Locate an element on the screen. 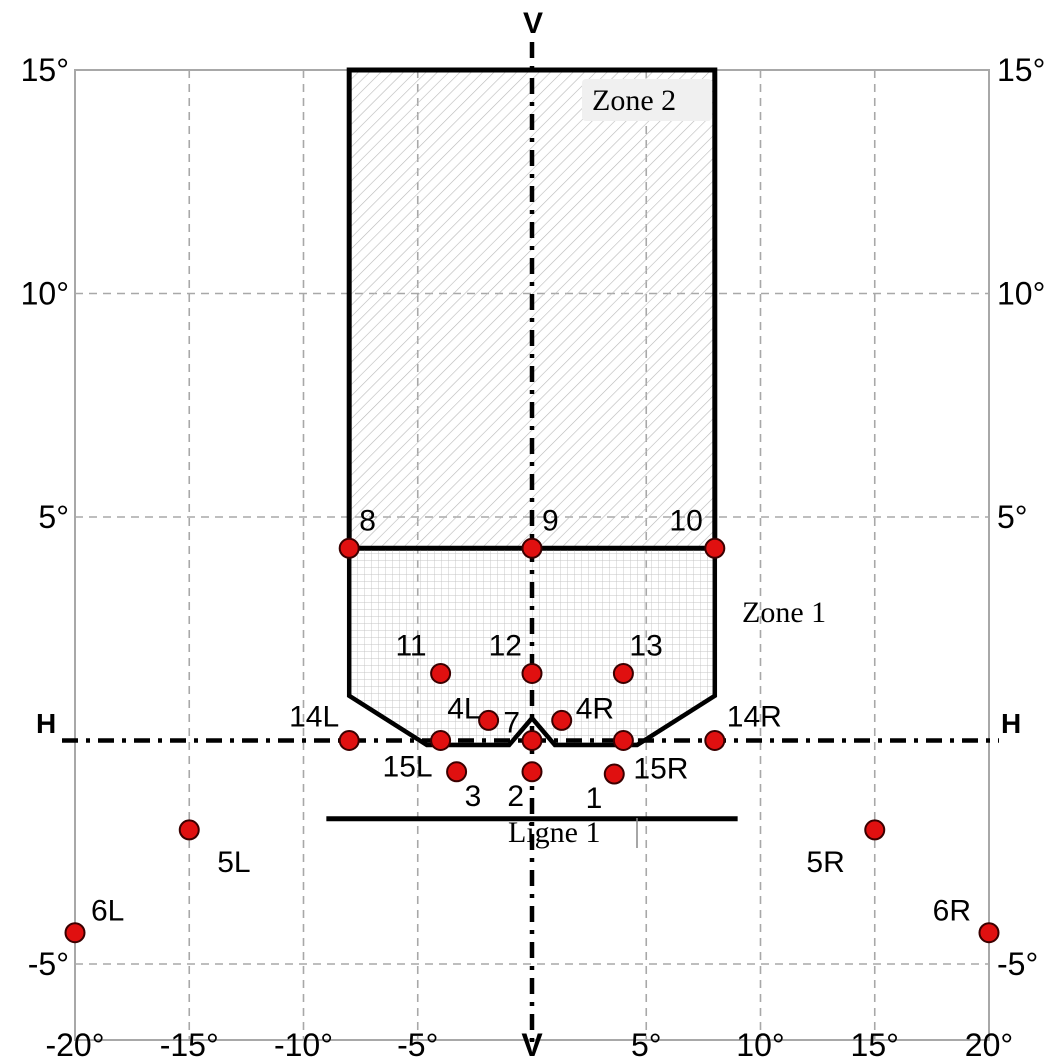 The width and height of the screenshot is (1064, 1062). horizontal-axis-label-right: H is located at coordinates (1011, 723).